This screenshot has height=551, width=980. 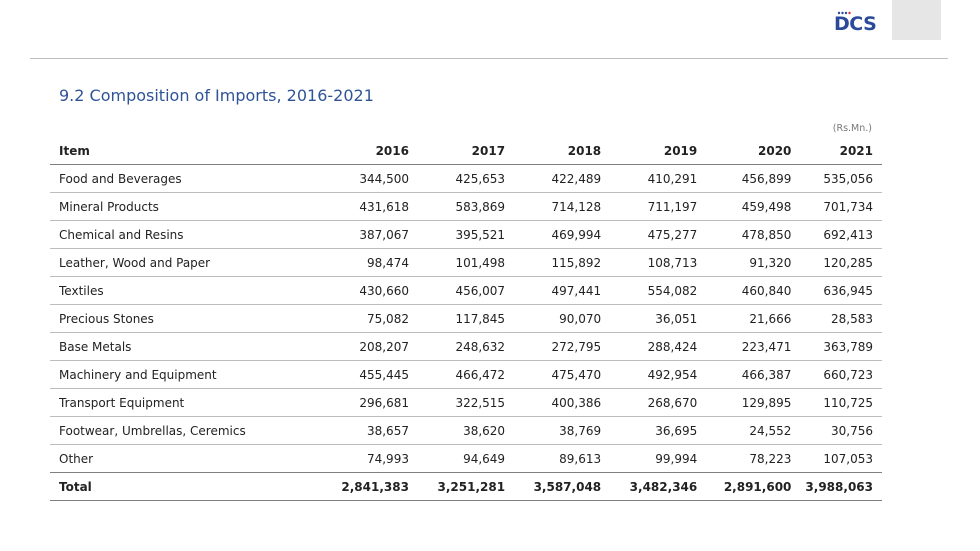 What do you see at coordinates (361, 374) in the screenshot?
I see `row-value: 455,445` at bounding box center [361, 374].